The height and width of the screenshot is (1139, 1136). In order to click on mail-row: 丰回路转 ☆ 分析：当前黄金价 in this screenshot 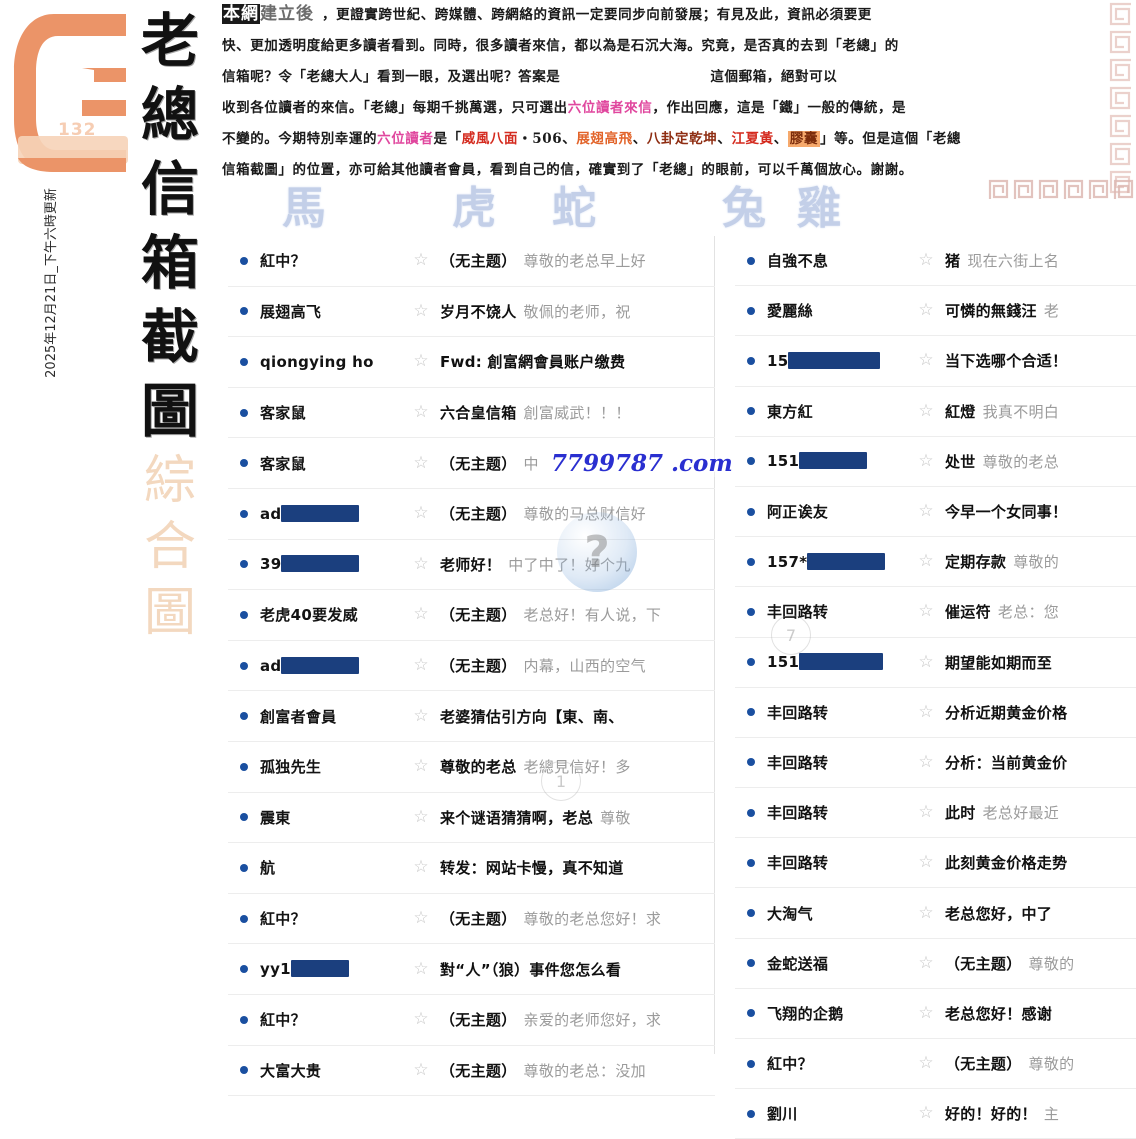, I will do `click(935, 763)`.